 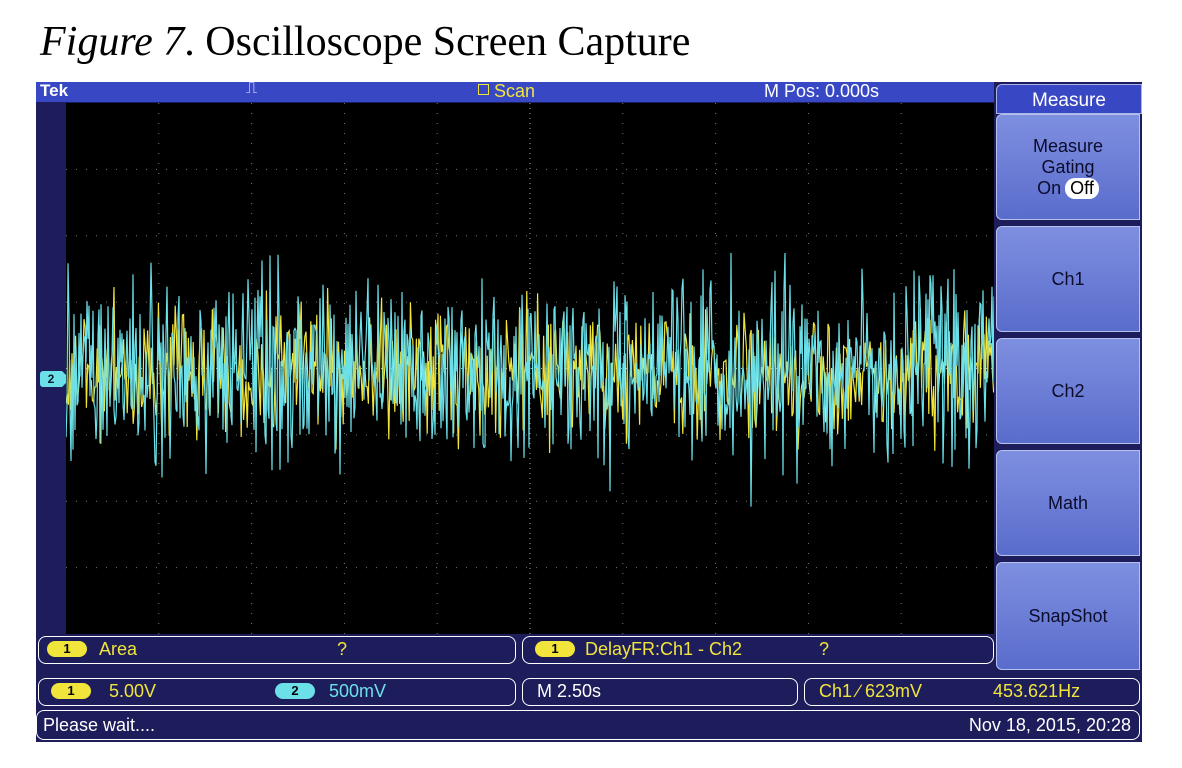 I want to click on ch1-button: Ch1, so click(x=1068, y=279).